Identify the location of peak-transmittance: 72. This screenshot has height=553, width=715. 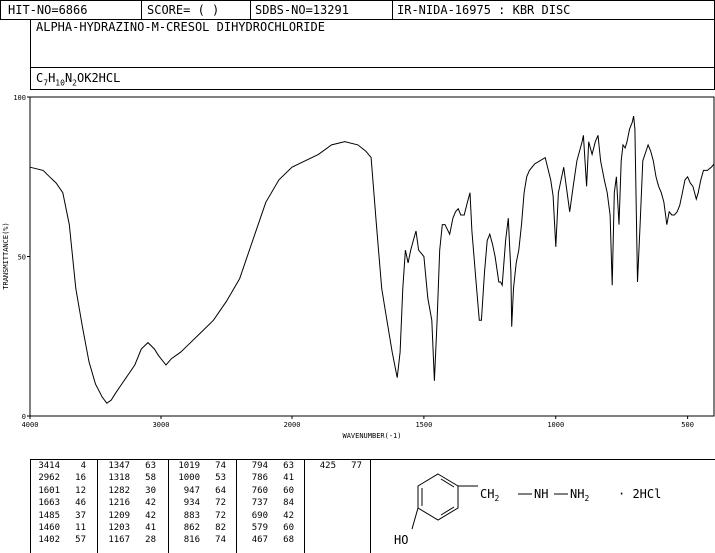
(220, 515).